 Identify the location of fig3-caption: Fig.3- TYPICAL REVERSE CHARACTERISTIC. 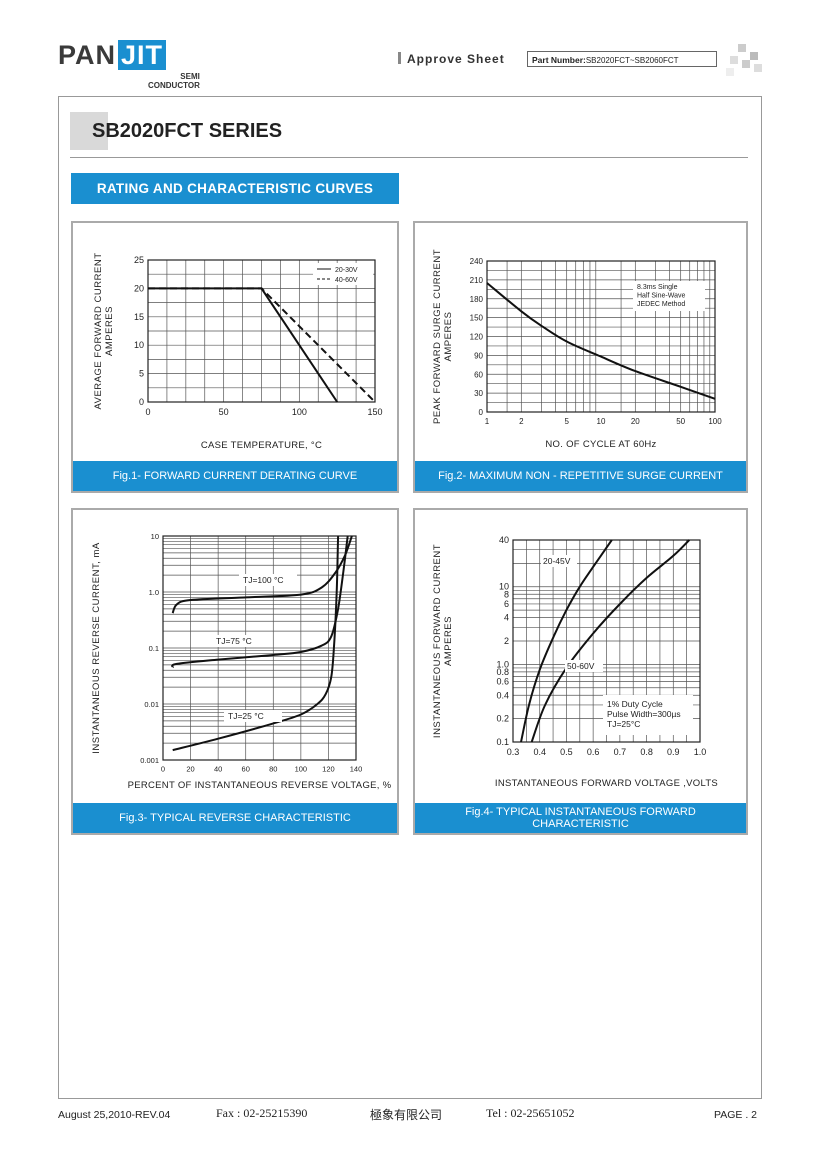
(235, 818).